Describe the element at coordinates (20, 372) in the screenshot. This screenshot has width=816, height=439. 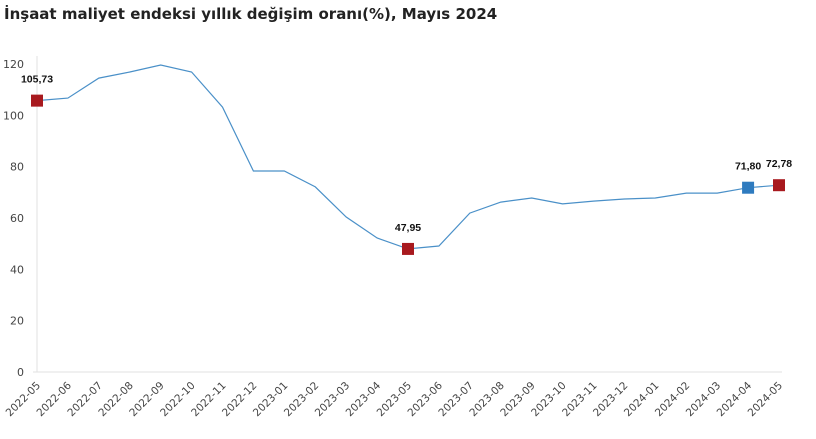
I see `y-tick-label: 0` at that location.